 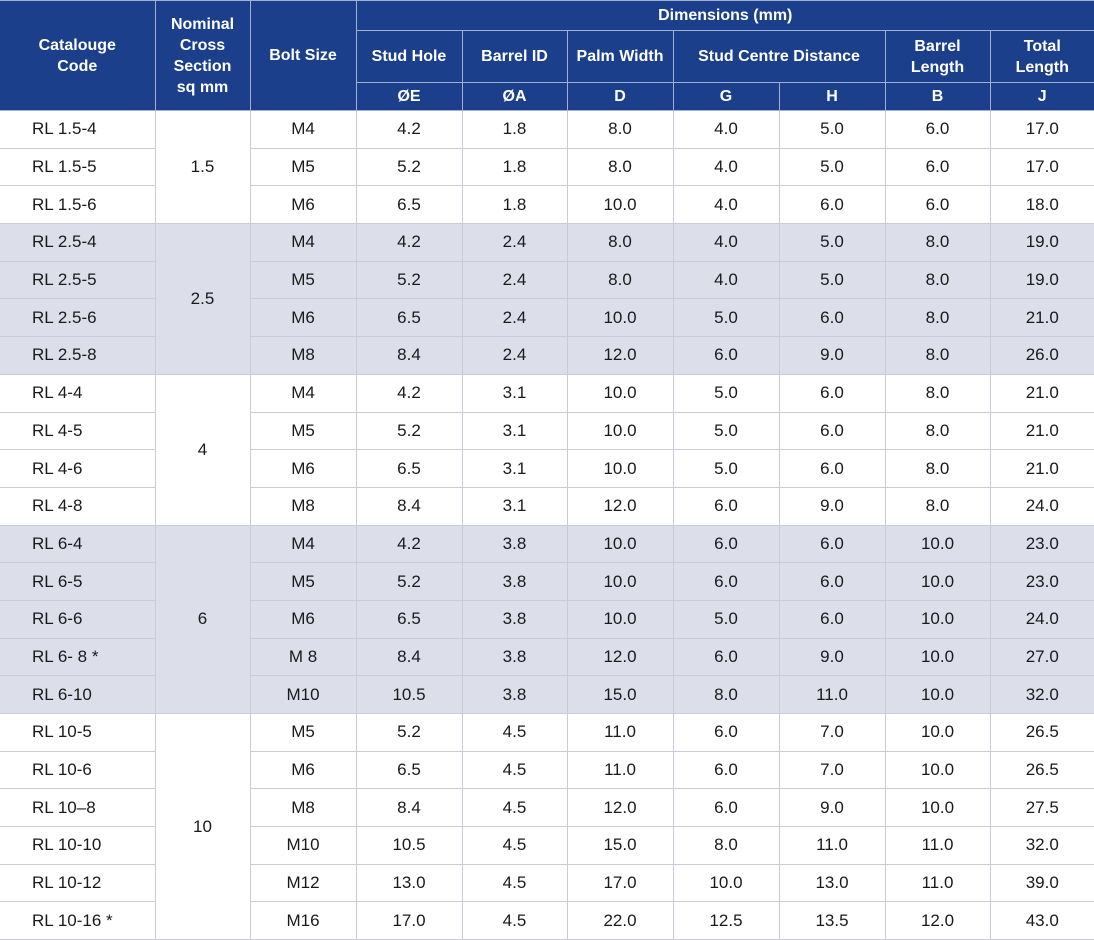 What do you see at coordinates (1041, 56) in the screenshot?
I see `dimension-header: Total Length` at bounding box center [1041, 56].